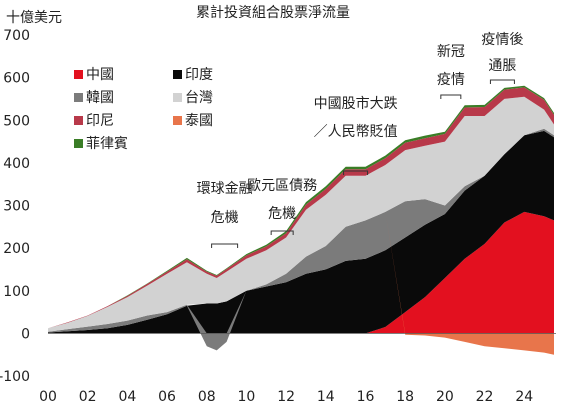 Image resolution: width=562 pixels, height=411 pixels. Describe the element at coordinates (225, 218) in the screenshot. I see `annotation-0-line-1: 危機` at that location.